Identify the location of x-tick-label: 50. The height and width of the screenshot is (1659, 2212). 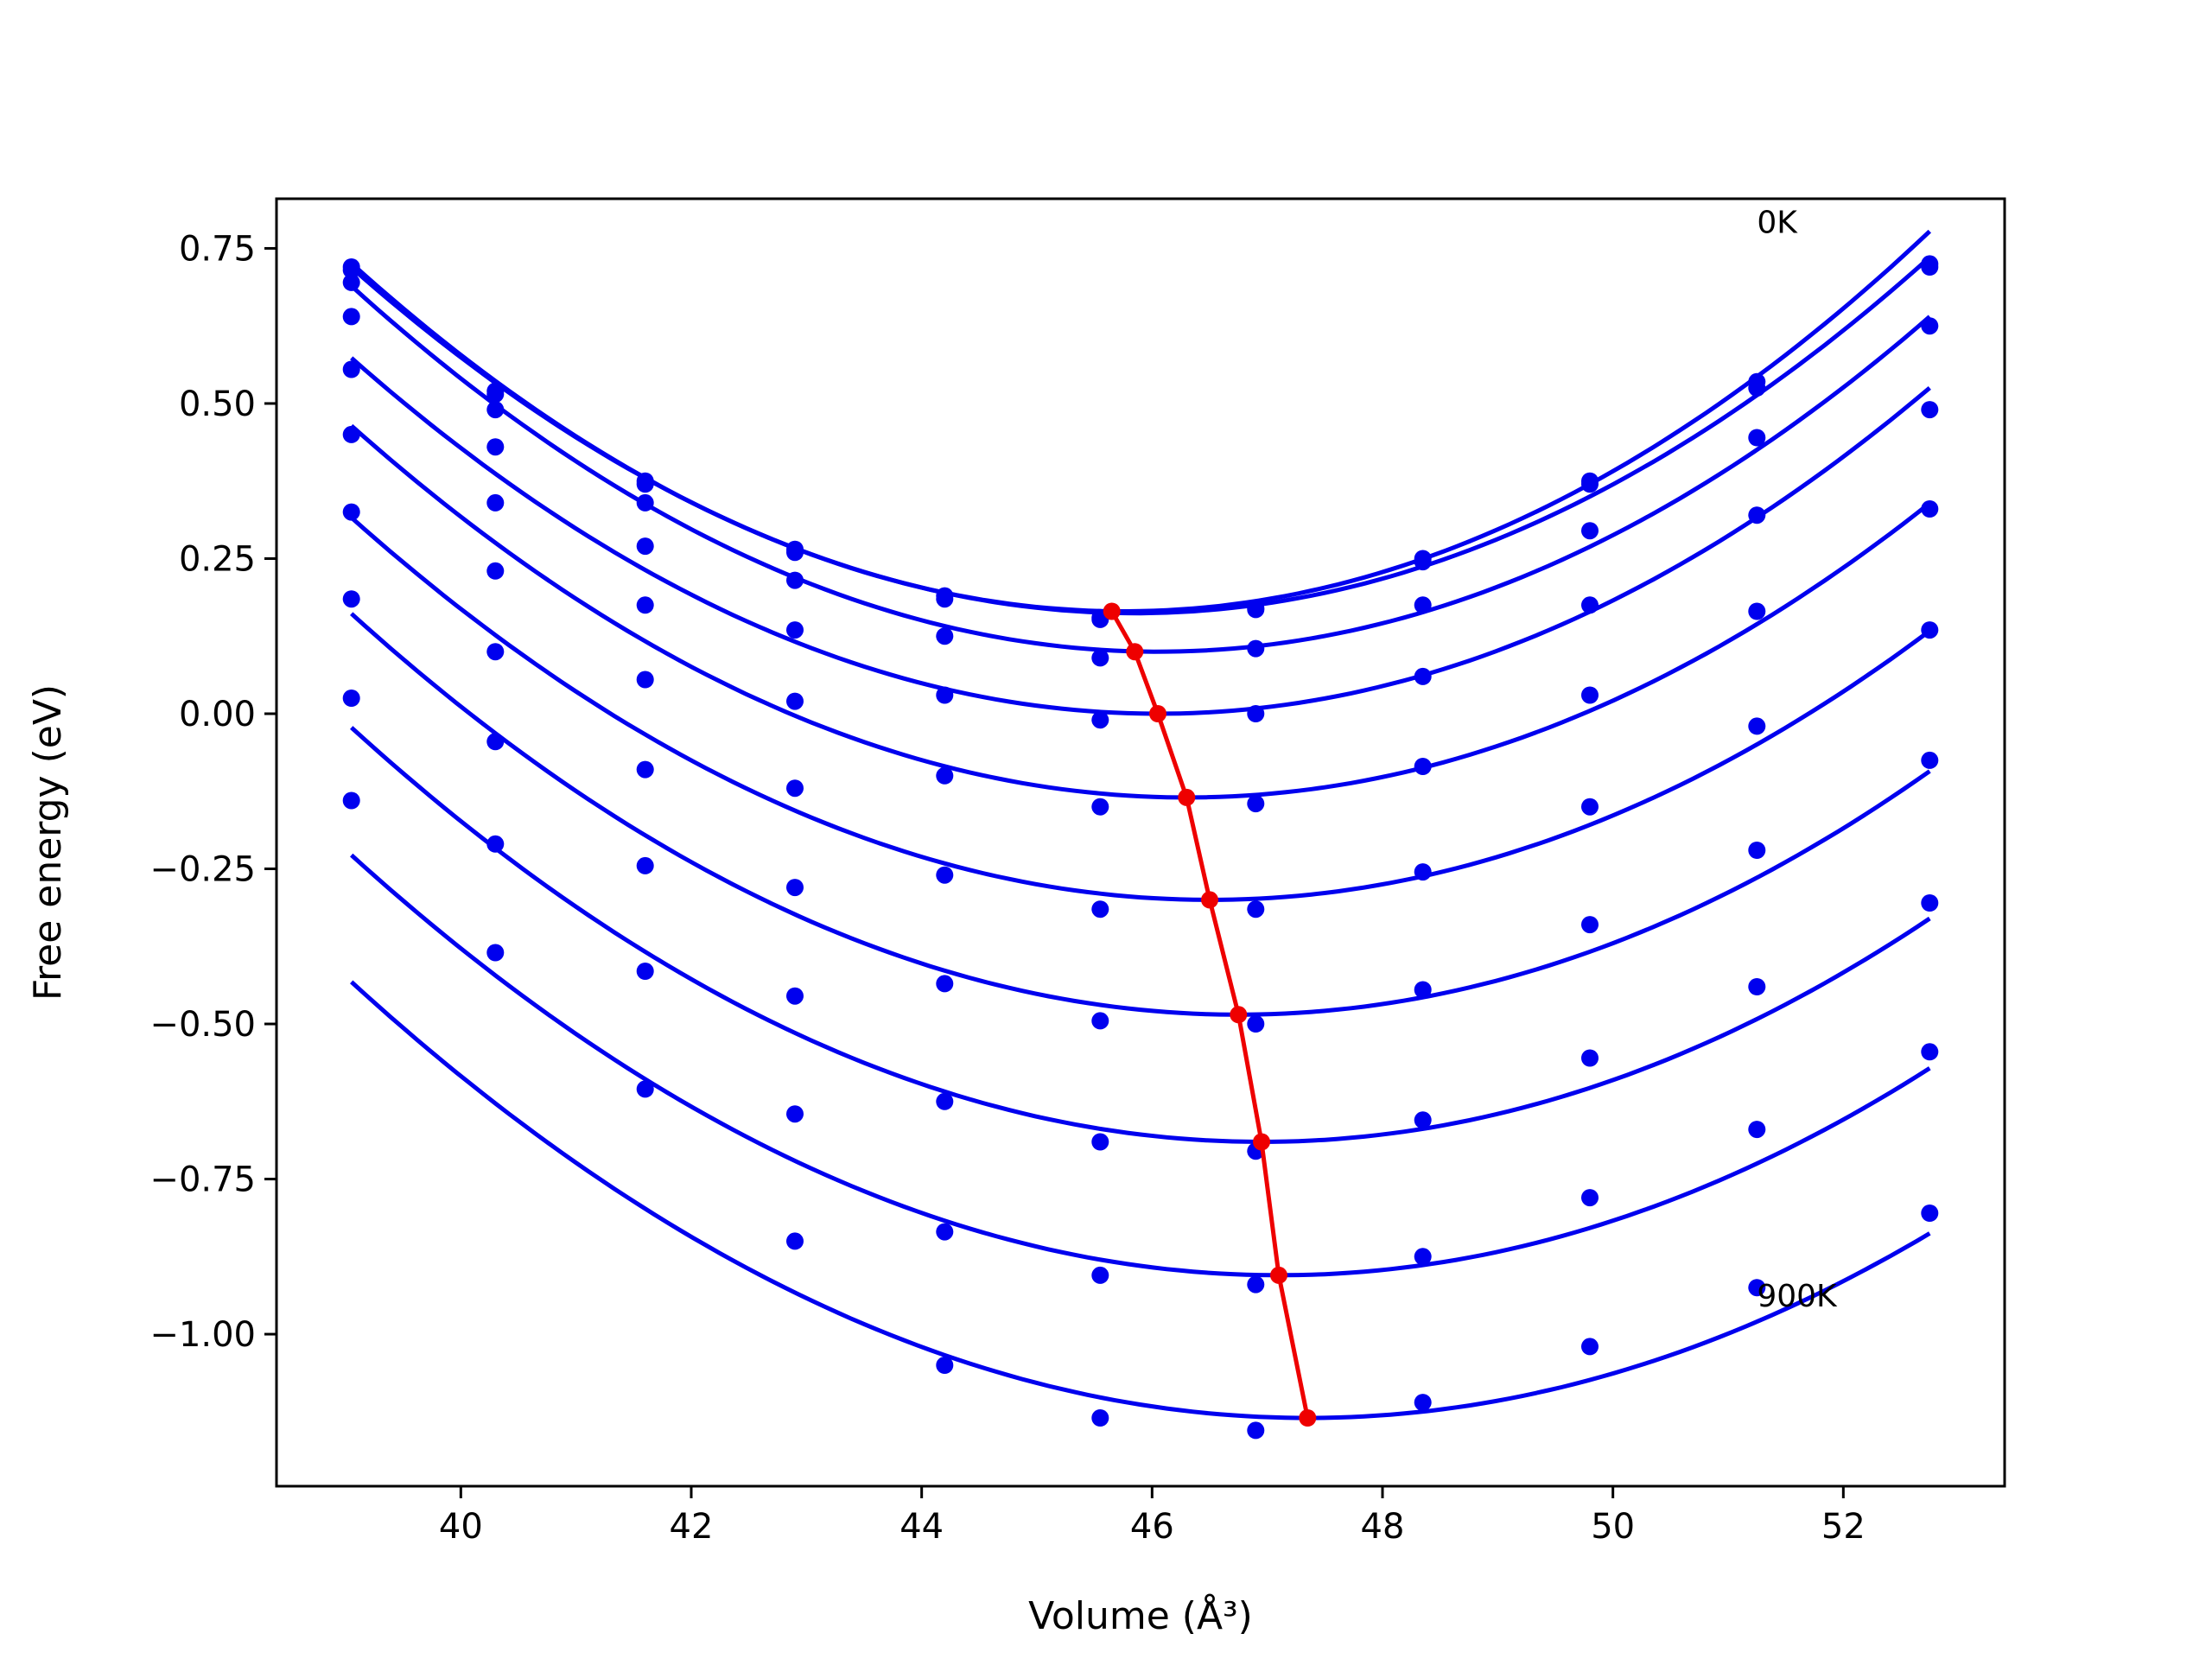
(1613, 1527).